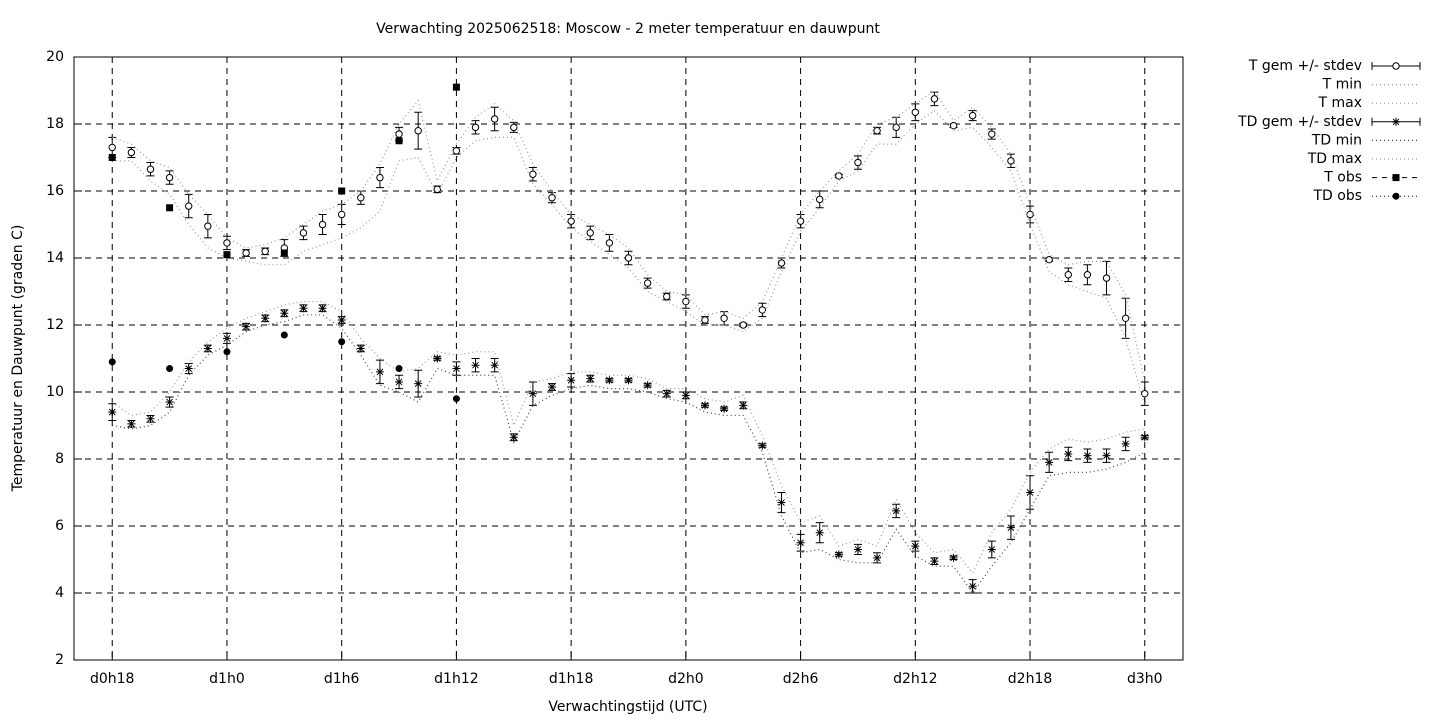 Image resolution: width=1440 pixels, height=720 pixels. Describe the element at coordinates (571, 679) in the screenshot. I see `x-tick-label: d1h18` at that location.